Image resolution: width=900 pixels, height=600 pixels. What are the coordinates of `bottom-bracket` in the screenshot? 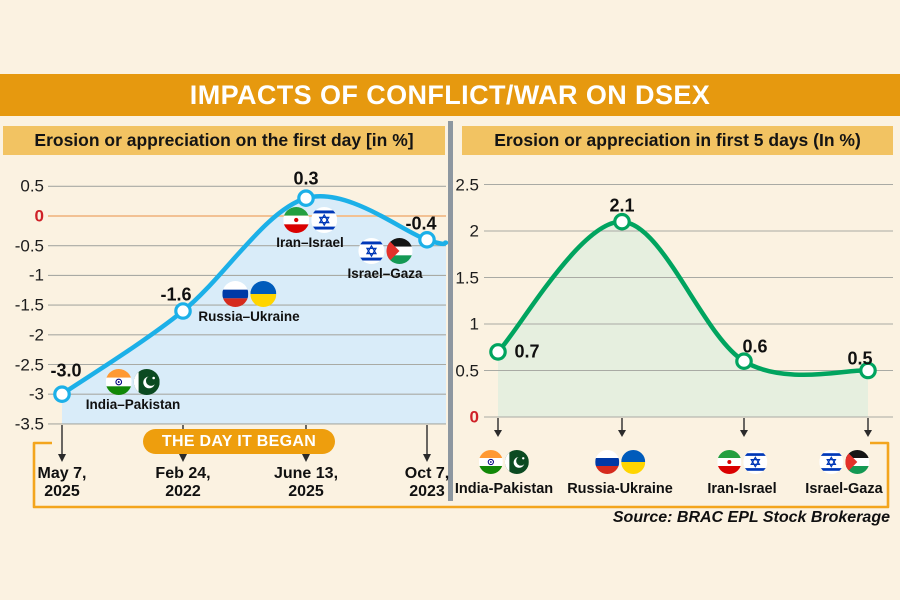 It's located at (461, 475).